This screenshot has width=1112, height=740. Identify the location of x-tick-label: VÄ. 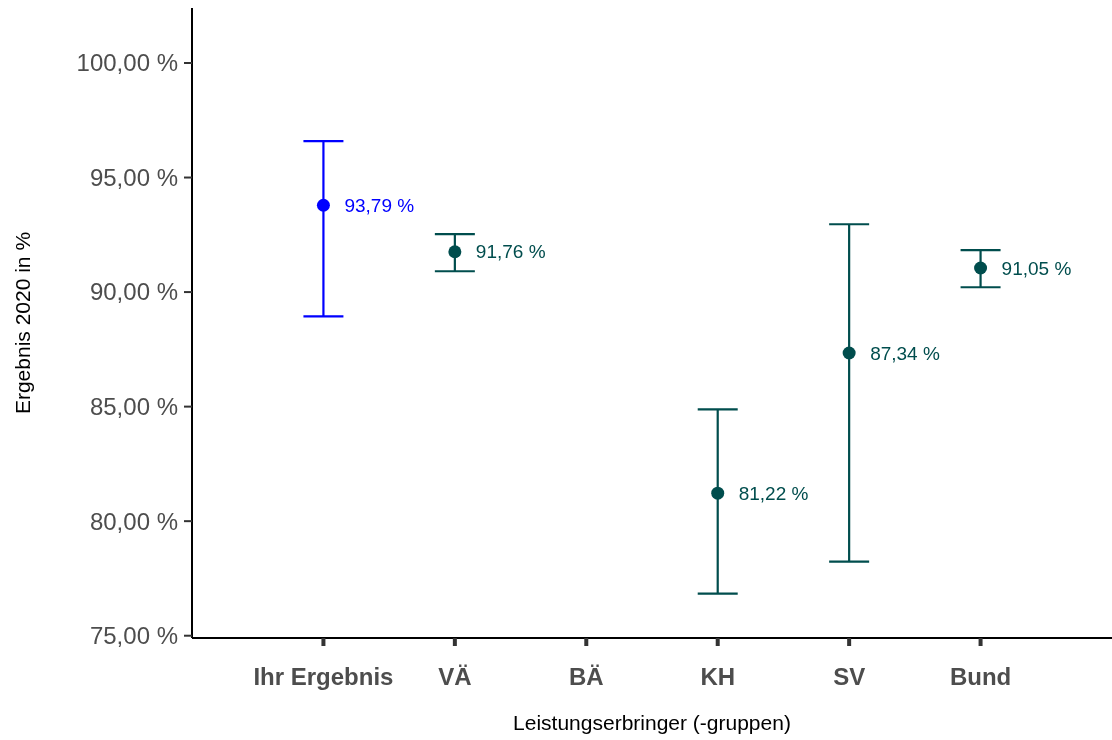
(455, 676).